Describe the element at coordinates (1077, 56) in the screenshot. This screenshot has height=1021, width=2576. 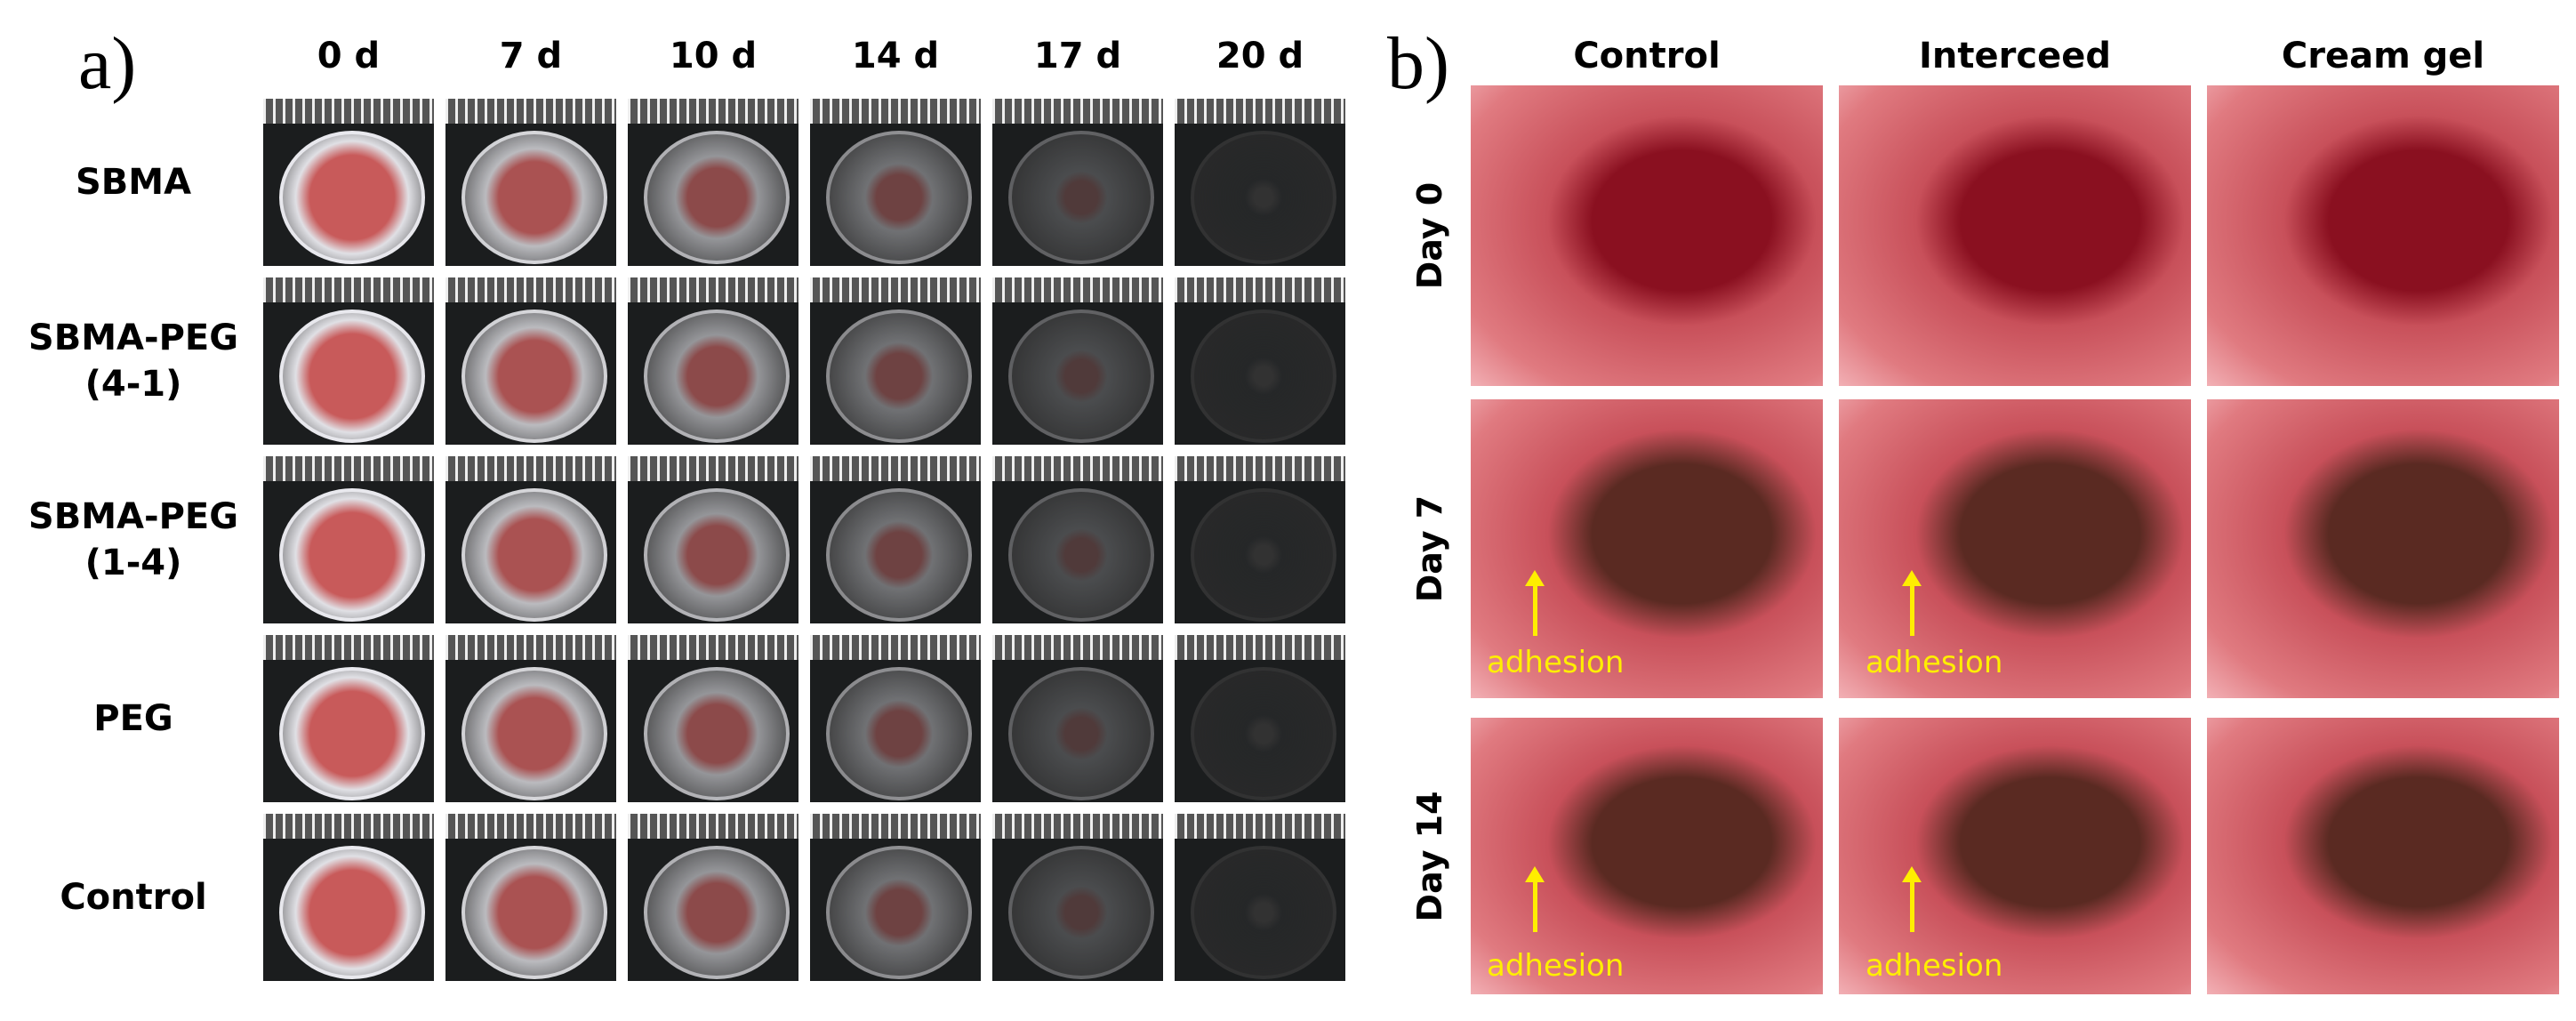
I see `column-header: 17 d` at that location.